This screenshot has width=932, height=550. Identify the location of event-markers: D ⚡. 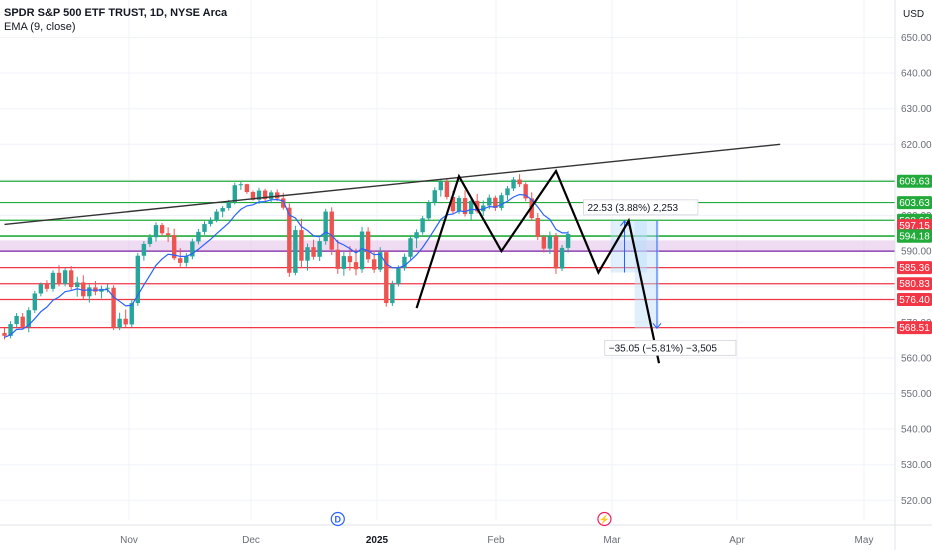
(471, 519).